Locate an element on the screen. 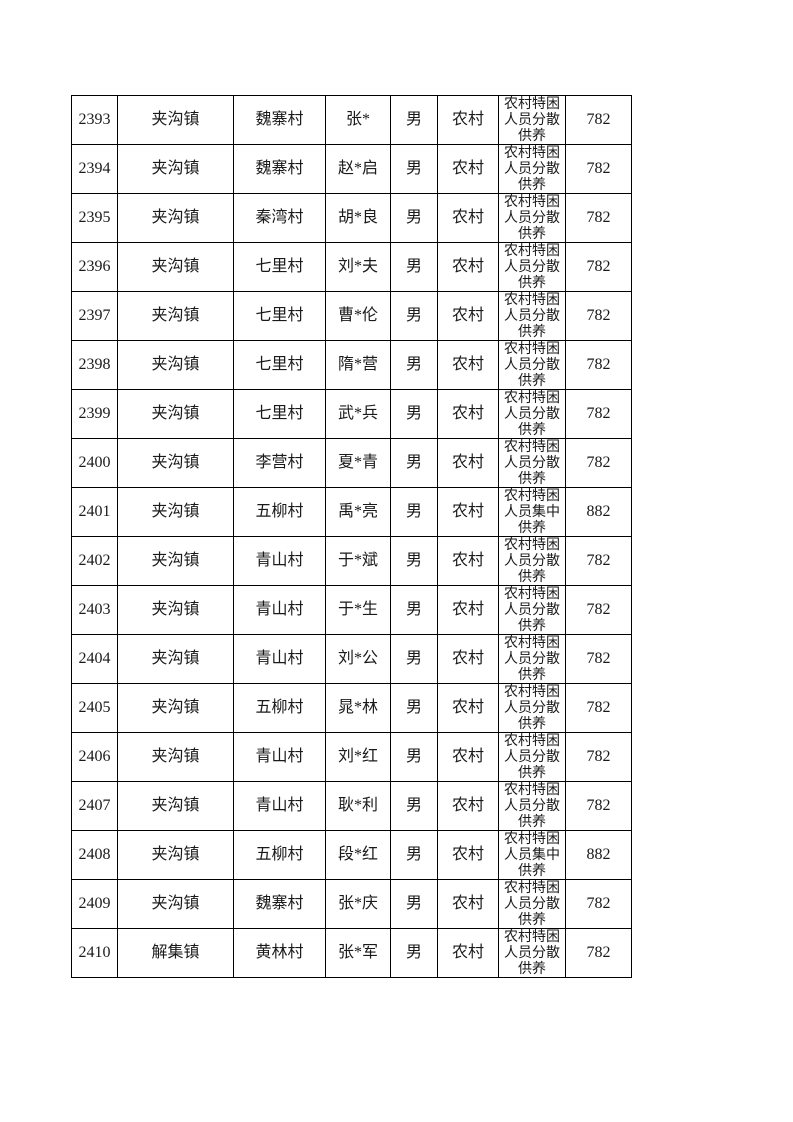 Image resolution: width=793 pixels, height=1122 pixels. cell-masked-name: 曹*伦 is located at coordinates (358, 316).